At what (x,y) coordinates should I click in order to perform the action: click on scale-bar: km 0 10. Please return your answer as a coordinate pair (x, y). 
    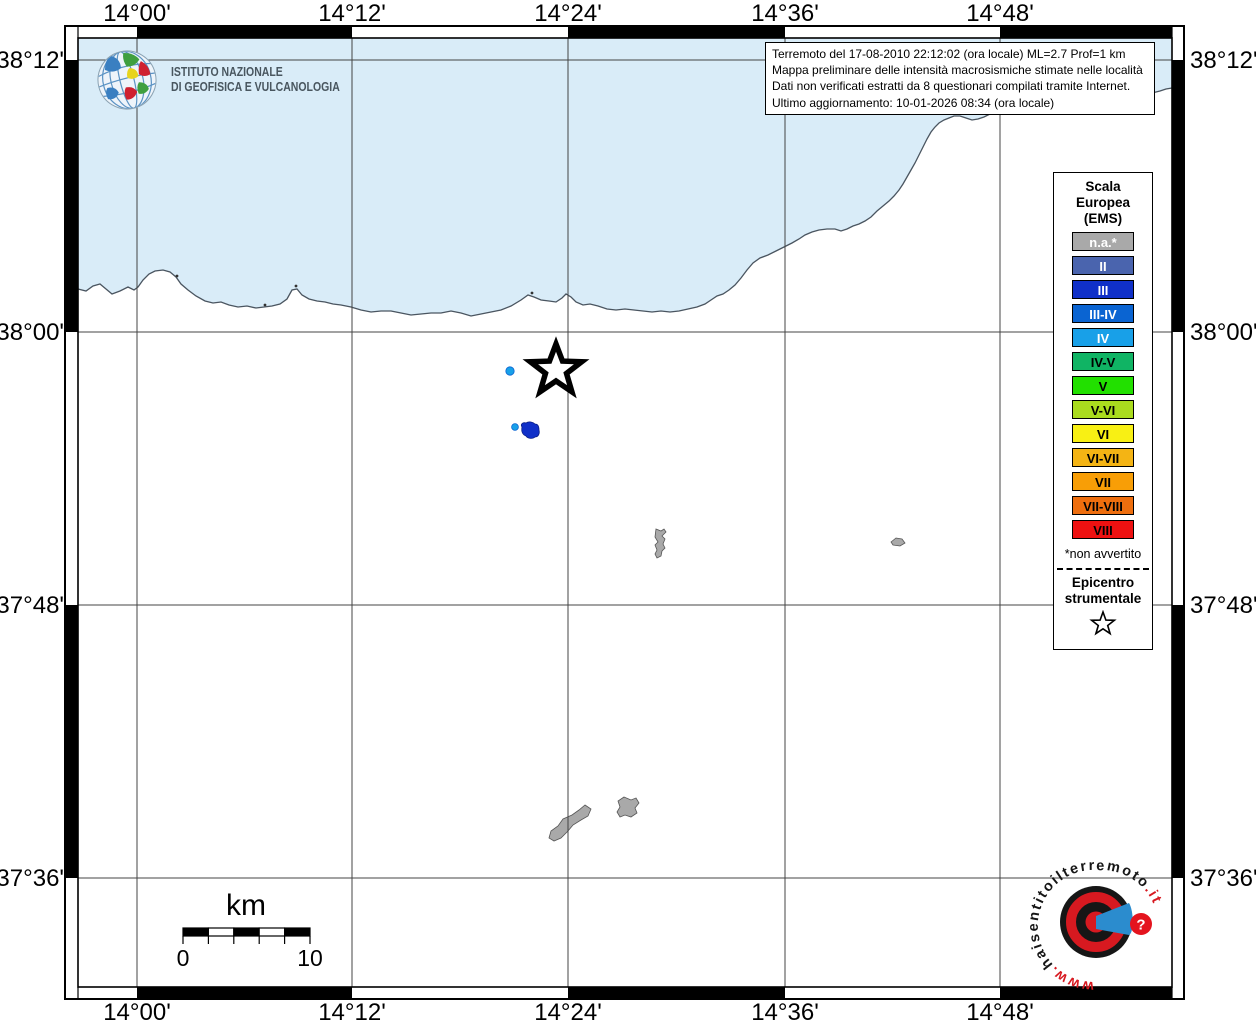
    Looking at the image, I should click on (250, 930).